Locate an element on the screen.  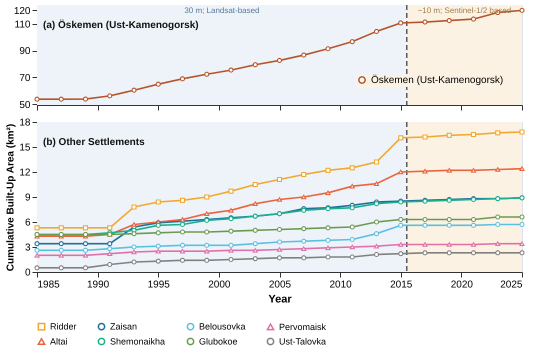
y-tick-label: 9 is located at coordinates (27, 198).